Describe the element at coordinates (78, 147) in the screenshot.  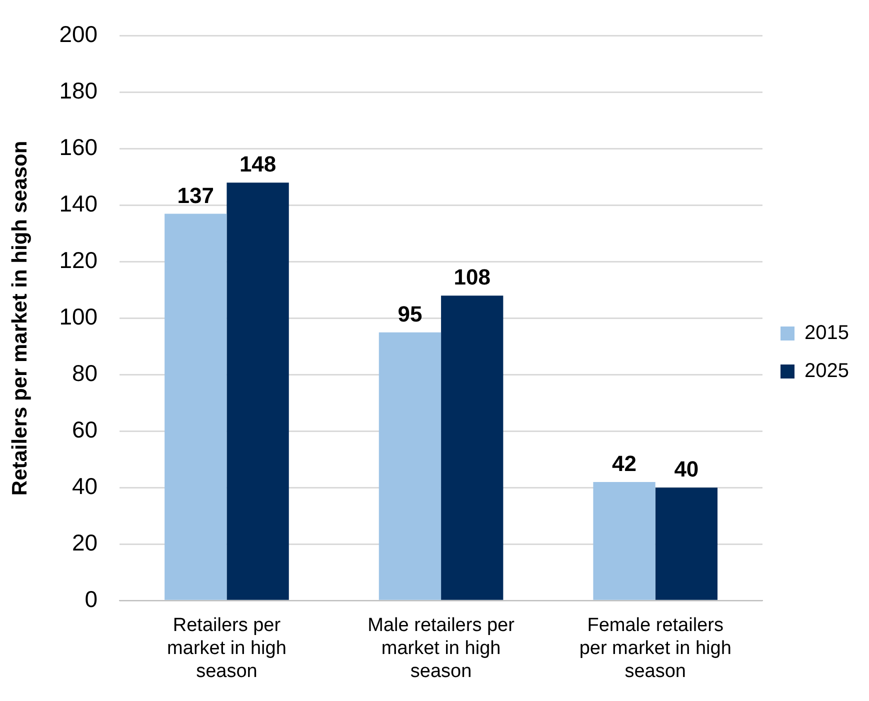
I see `y-tick-label: 160` at that location.